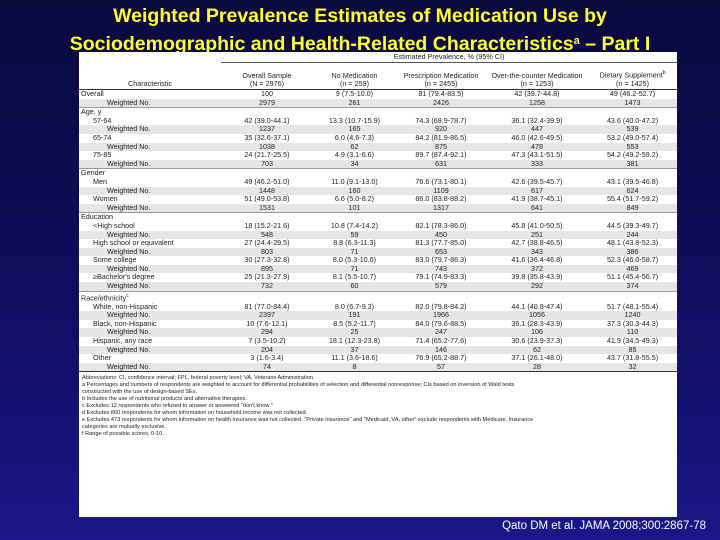 This screenshot has height=540, width=720. What do you see at coordinates (537, 287) in the screenshot?
I see `table-cell: 292` at bounding box center [537, 287].